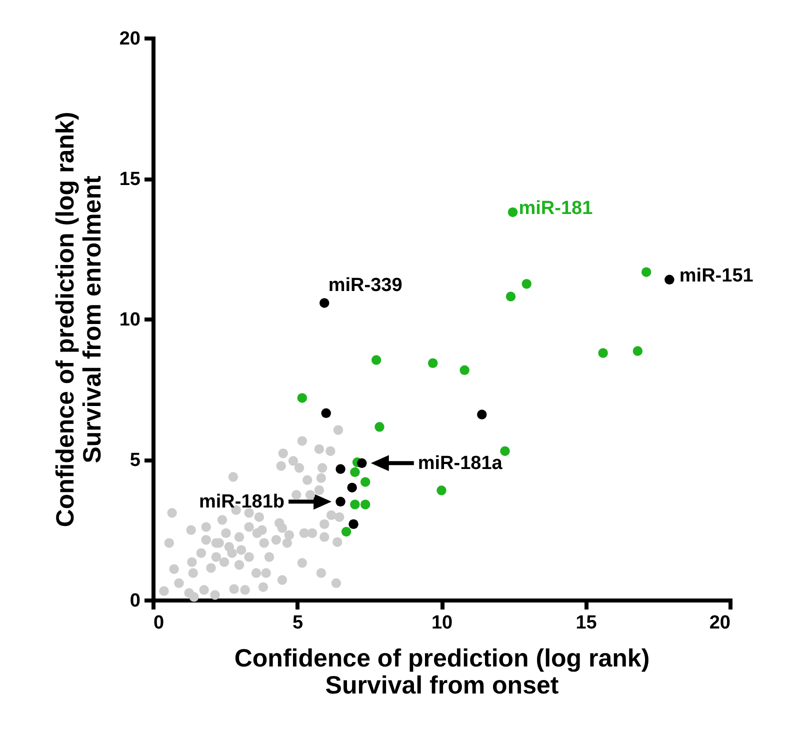  What do you see at coordinates (130, 179) in the screenshot?
I see `y-tick-label: 15` at bounding box center [130, 179].